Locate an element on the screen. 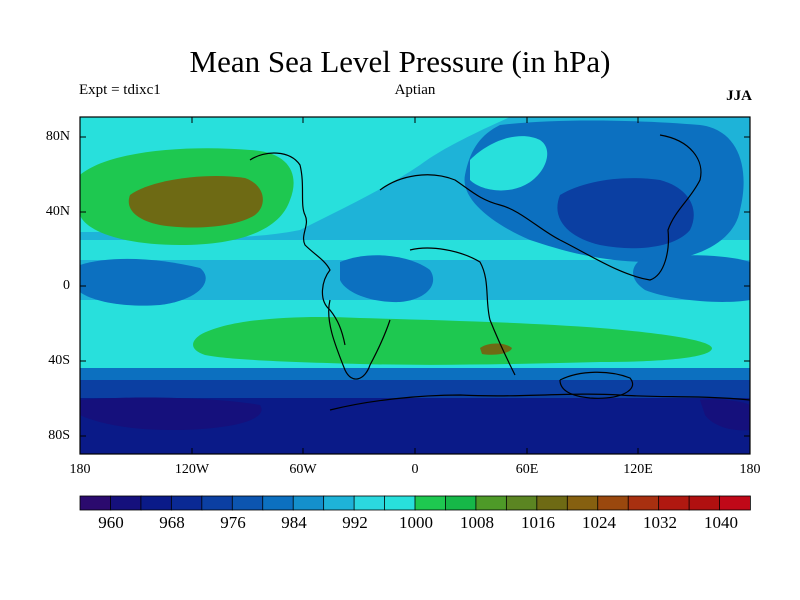 Image resolution: width=800 pixels, height=600 pixels. lat-label-40n: 40N is located at coordinates (57, 211).